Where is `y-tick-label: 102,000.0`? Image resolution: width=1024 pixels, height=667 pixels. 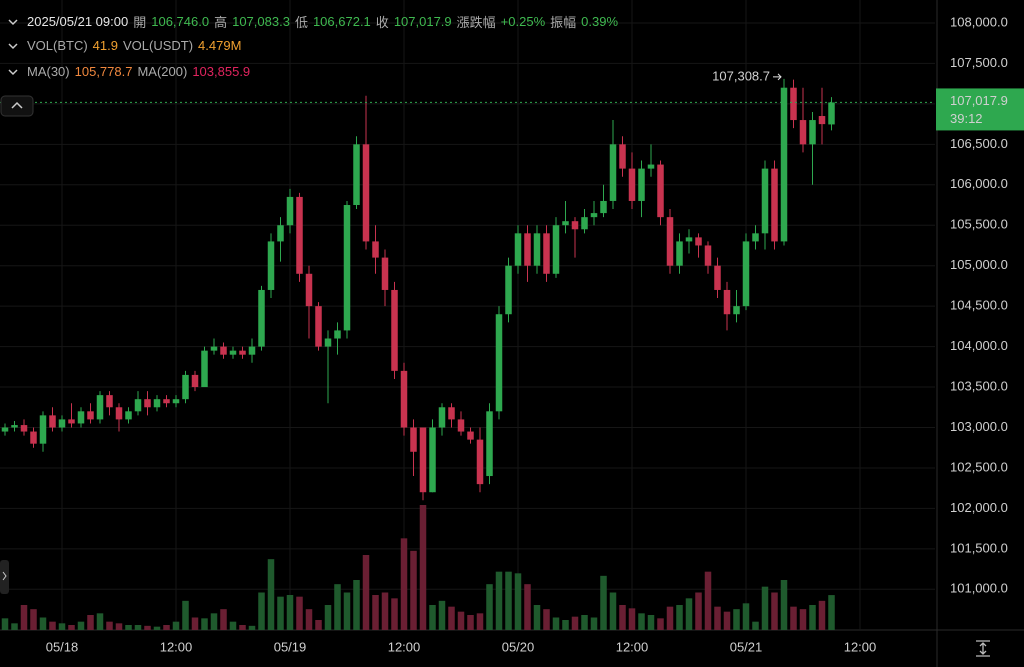 y-tick-label: 102,000.0 is located at coordinates (979, 507).